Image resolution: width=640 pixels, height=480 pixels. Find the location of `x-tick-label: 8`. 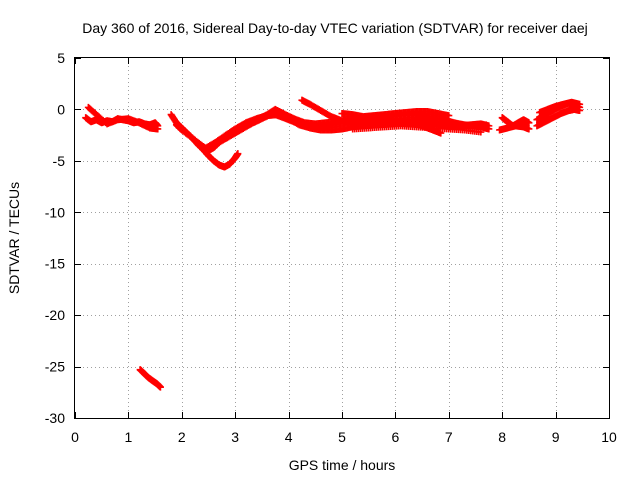

x-tick-label: 8 is located at coordinates (502, 437).